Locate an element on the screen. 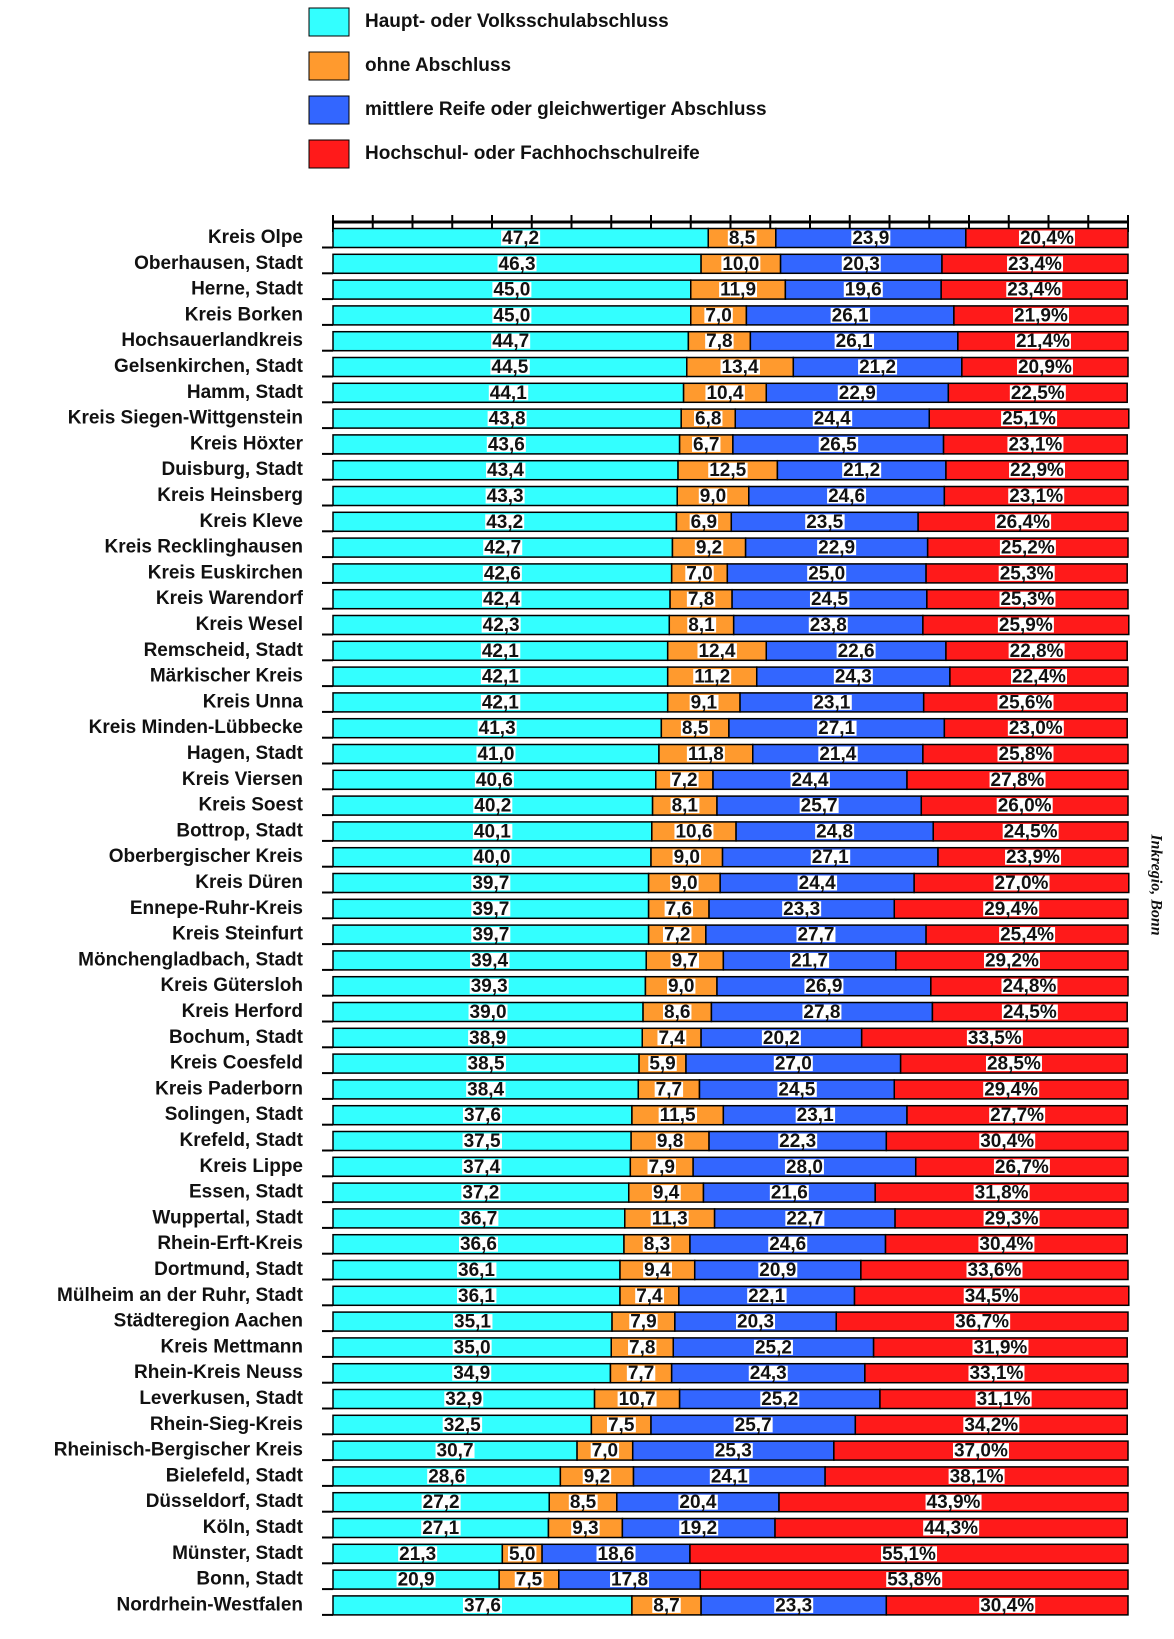 This screenshot has height=1639, width=1174. value-label: 7,4 is located at coordinates (649, 1296).